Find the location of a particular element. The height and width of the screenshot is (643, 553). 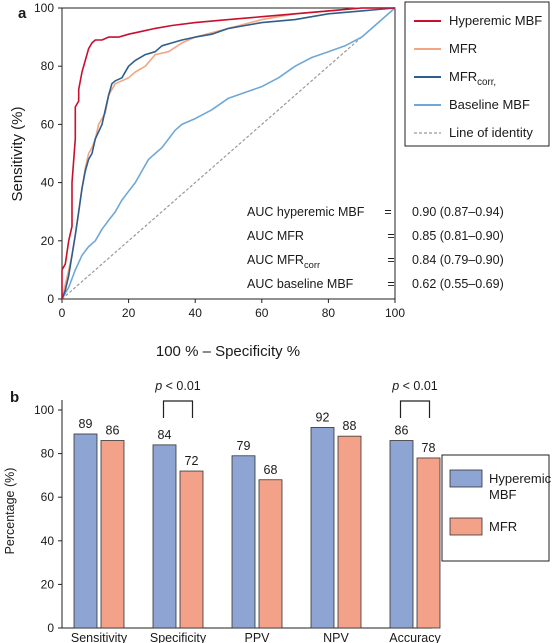

bar-accuracy-mfr is located at coordinates (428, 543).